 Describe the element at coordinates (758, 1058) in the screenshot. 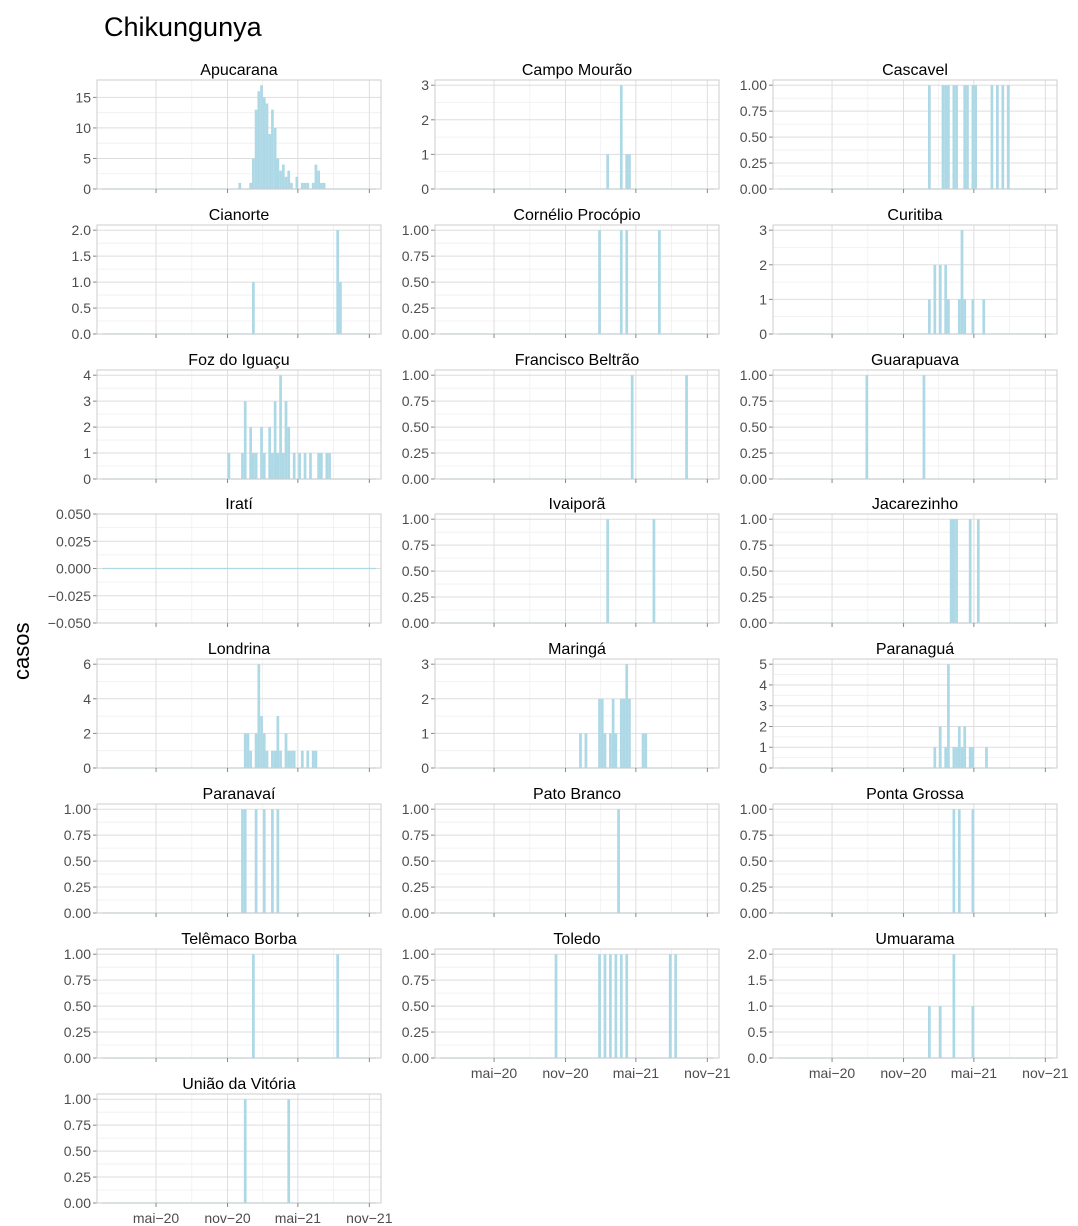

I see `y-tick-label: 0.0` at that location.